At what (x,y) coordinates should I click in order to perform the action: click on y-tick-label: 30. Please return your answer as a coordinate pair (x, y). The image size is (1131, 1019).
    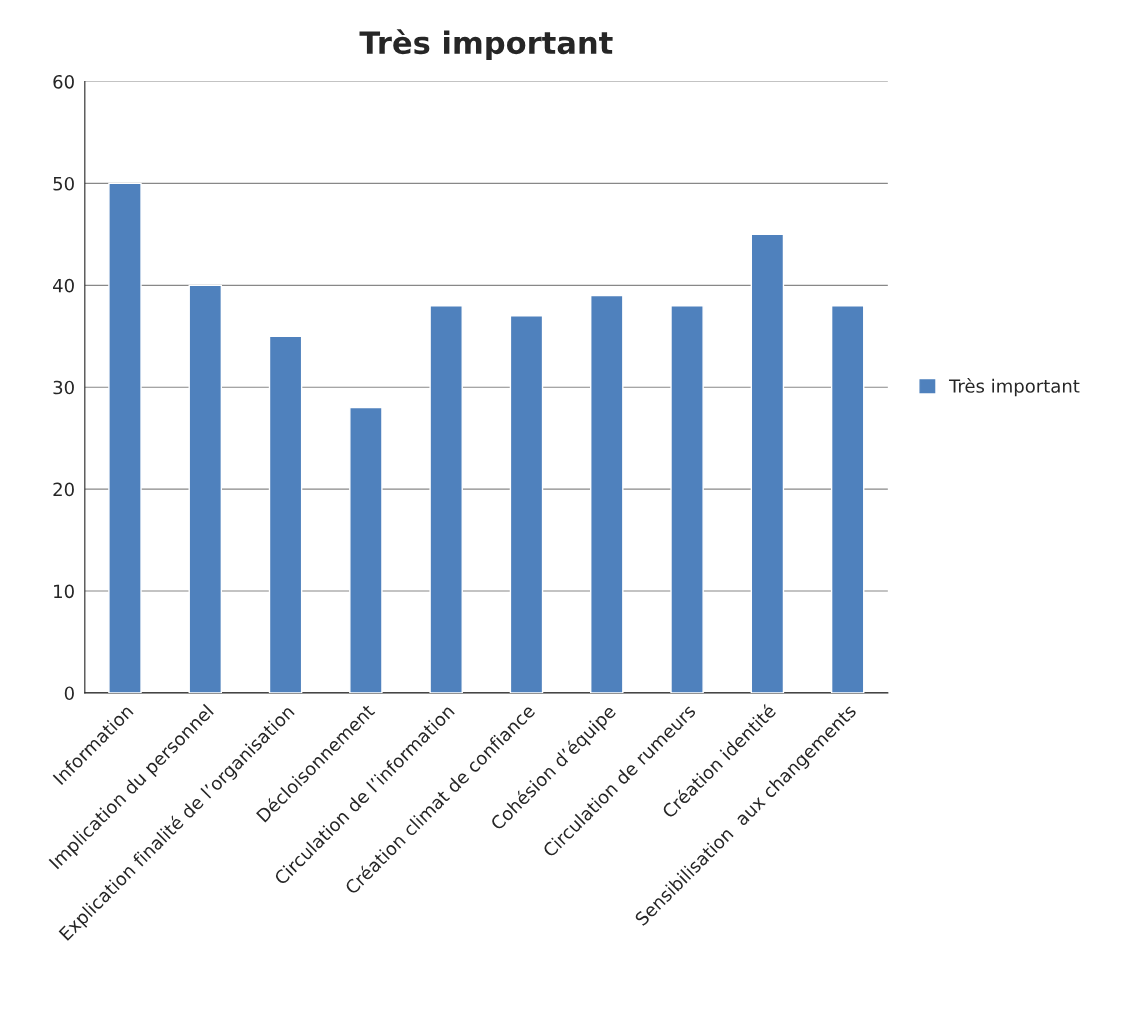
    Looking at the image, I should click on (63, 387).